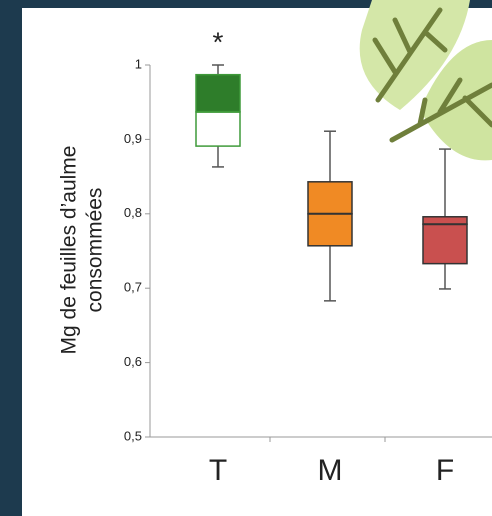  What do you see at coordinates (133, 138) in the screenshot?
I see `y-tick-label: 0,9` at bounding box center [133, 138].